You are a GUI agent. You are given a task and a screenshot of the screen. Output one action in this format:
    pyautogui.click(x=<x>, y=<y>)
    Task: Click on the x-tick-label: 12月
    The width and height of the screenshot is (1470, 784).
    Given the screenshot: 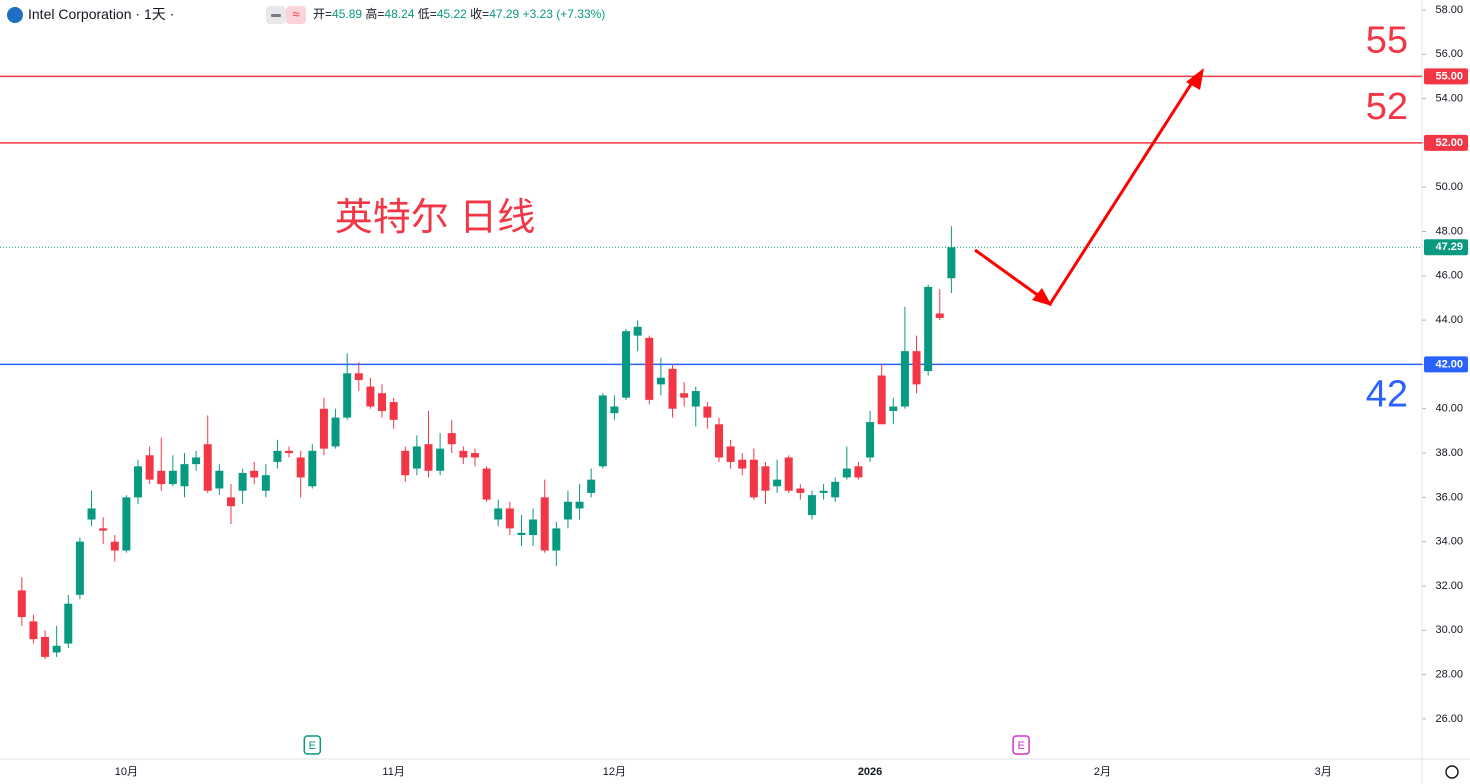 What is the action you would take?
    pyautogui.click(x=614, y=772)
    